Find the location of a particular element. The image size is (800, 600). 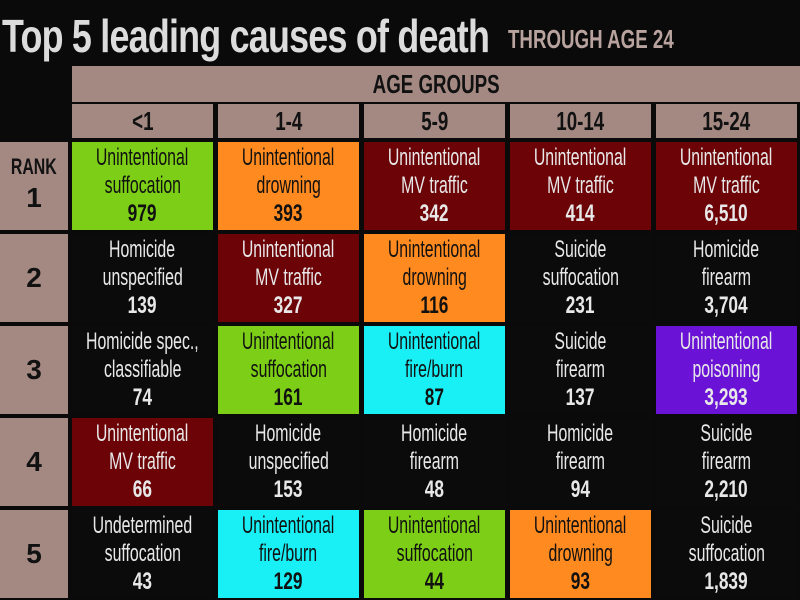

column-header: <1 is located at coordinates (142, 121).